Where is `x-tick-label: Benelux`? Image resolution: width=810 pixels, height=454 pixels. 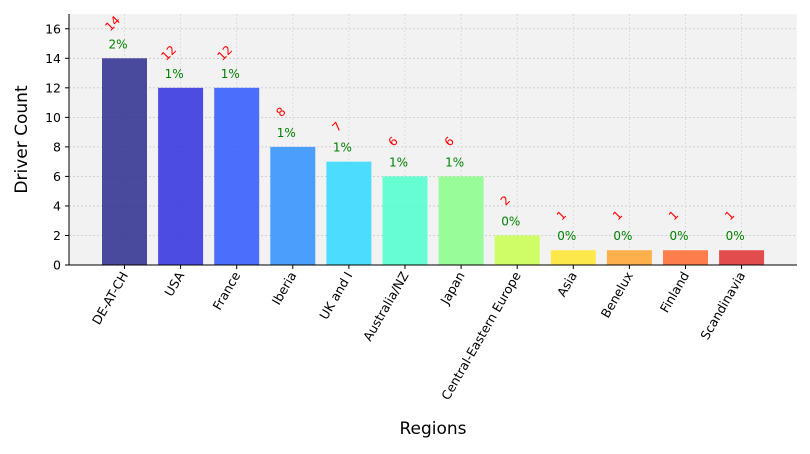
x-tick-label: Benelux is located at coordinates (617, 294).